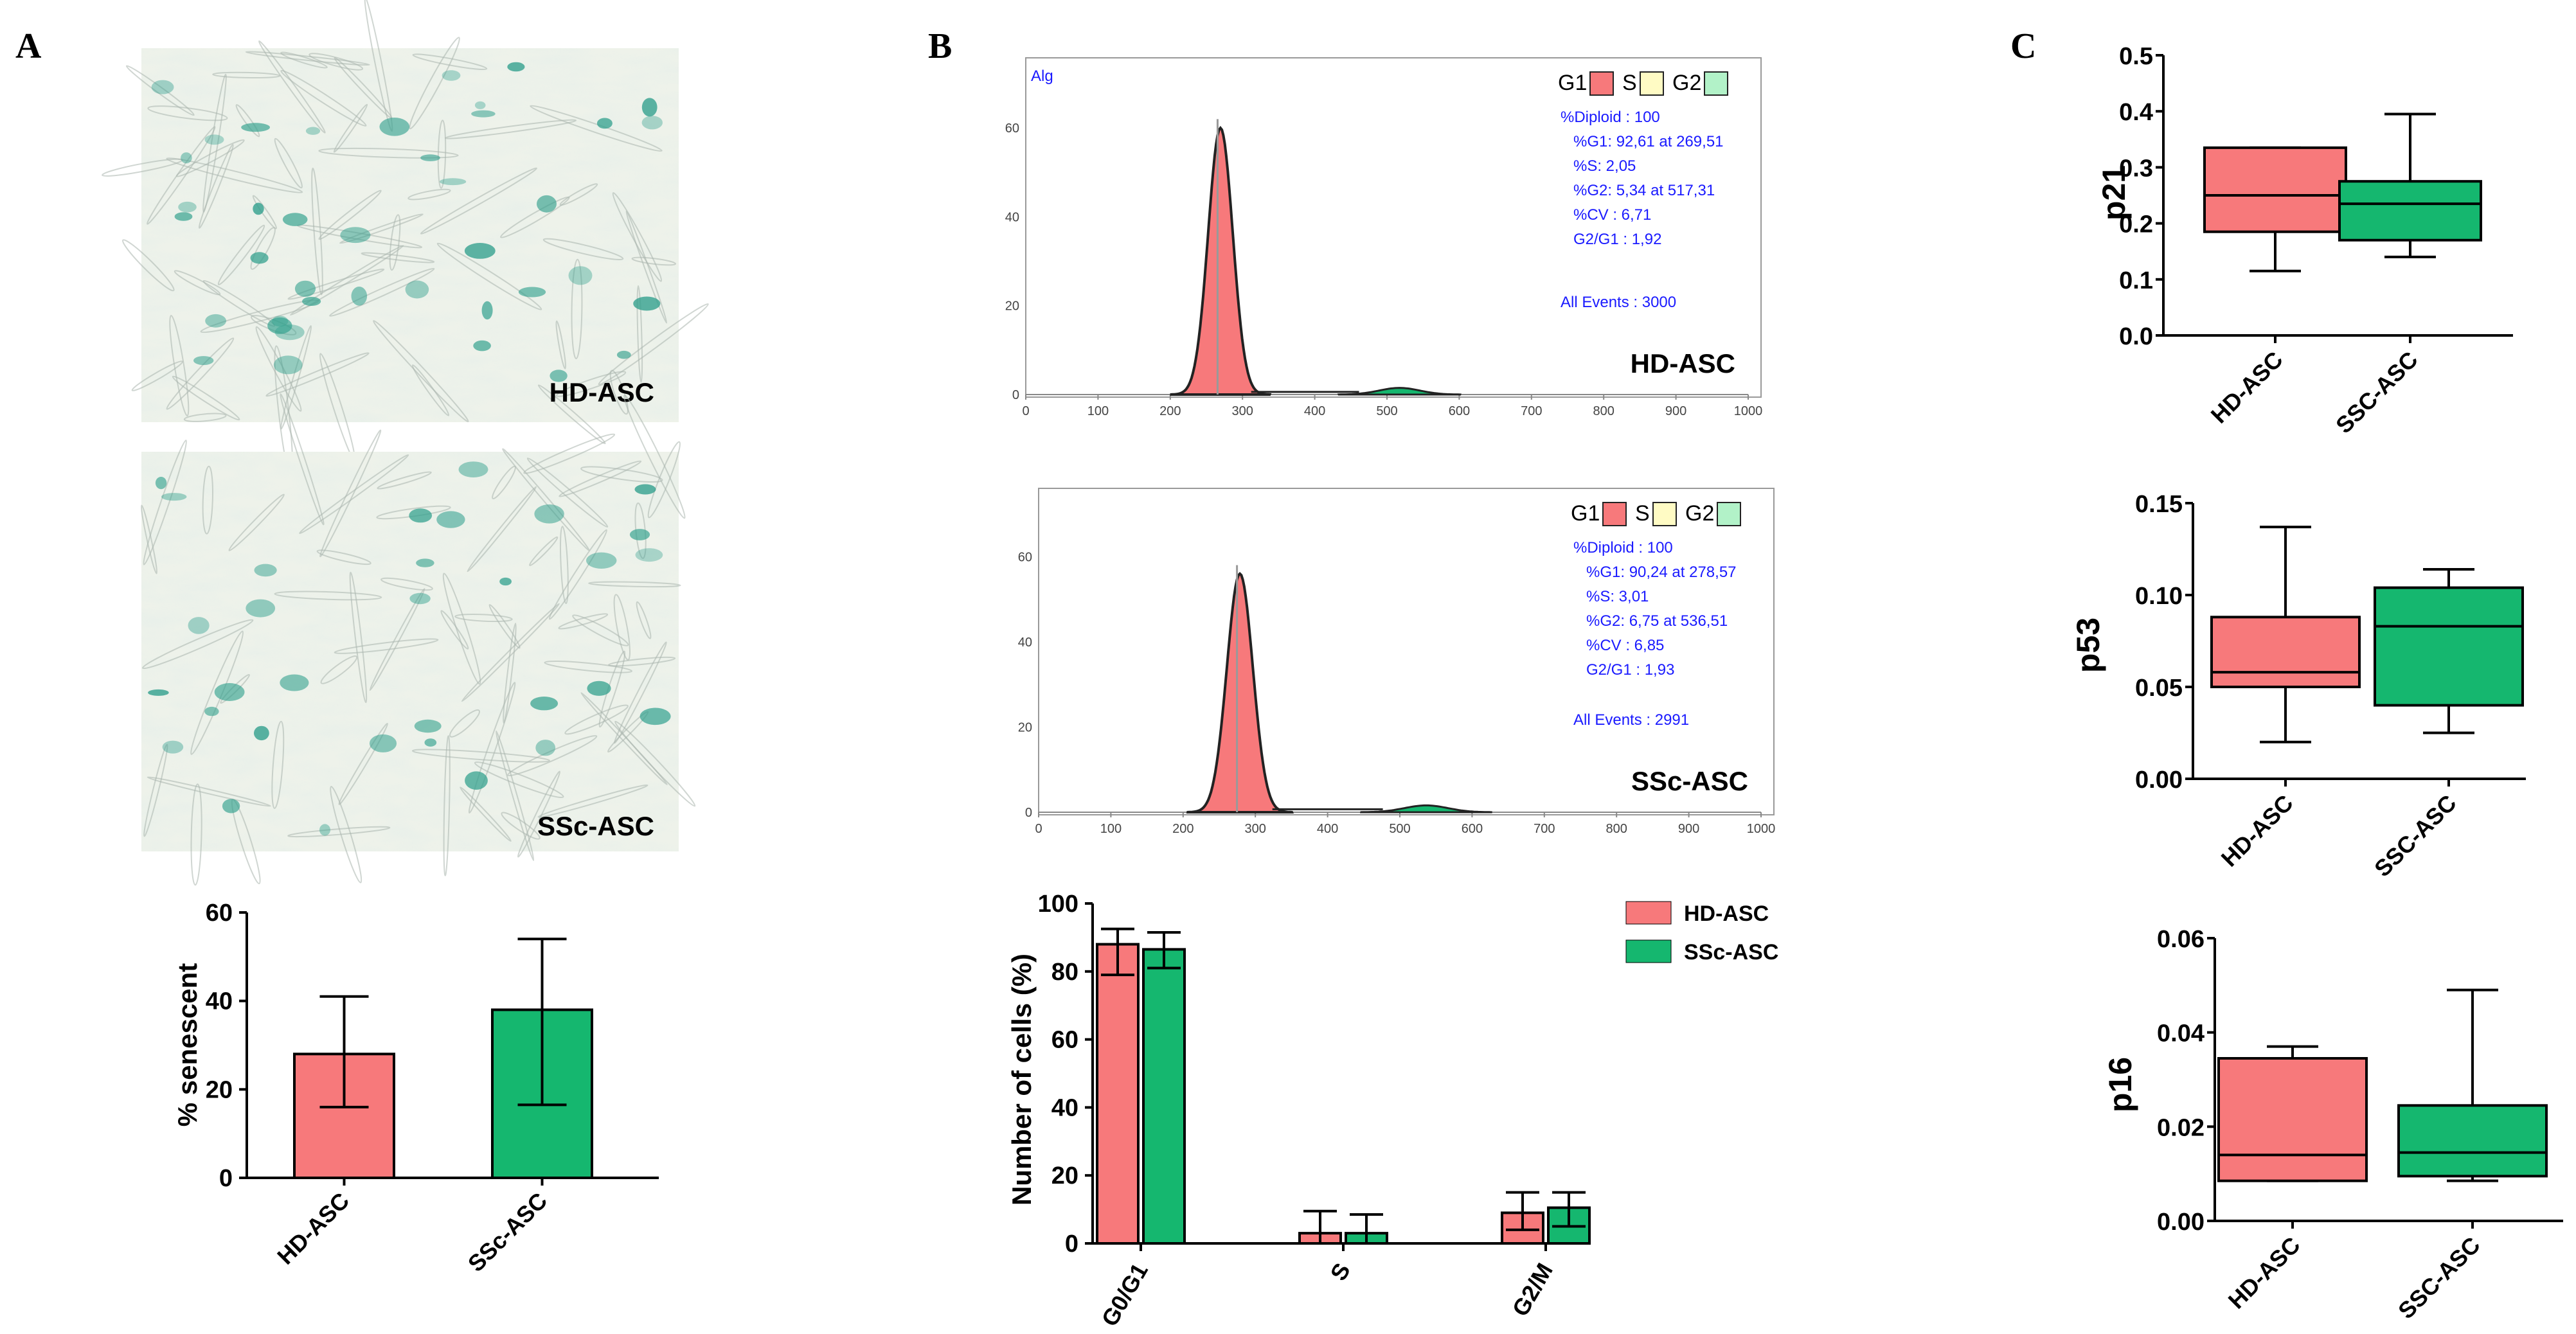 Image resolution: width=2576 pixels, height=1334 pixels. Describe the element at coordinates (1240, 692) in the screenshot. I see `g1-peak` at that location.